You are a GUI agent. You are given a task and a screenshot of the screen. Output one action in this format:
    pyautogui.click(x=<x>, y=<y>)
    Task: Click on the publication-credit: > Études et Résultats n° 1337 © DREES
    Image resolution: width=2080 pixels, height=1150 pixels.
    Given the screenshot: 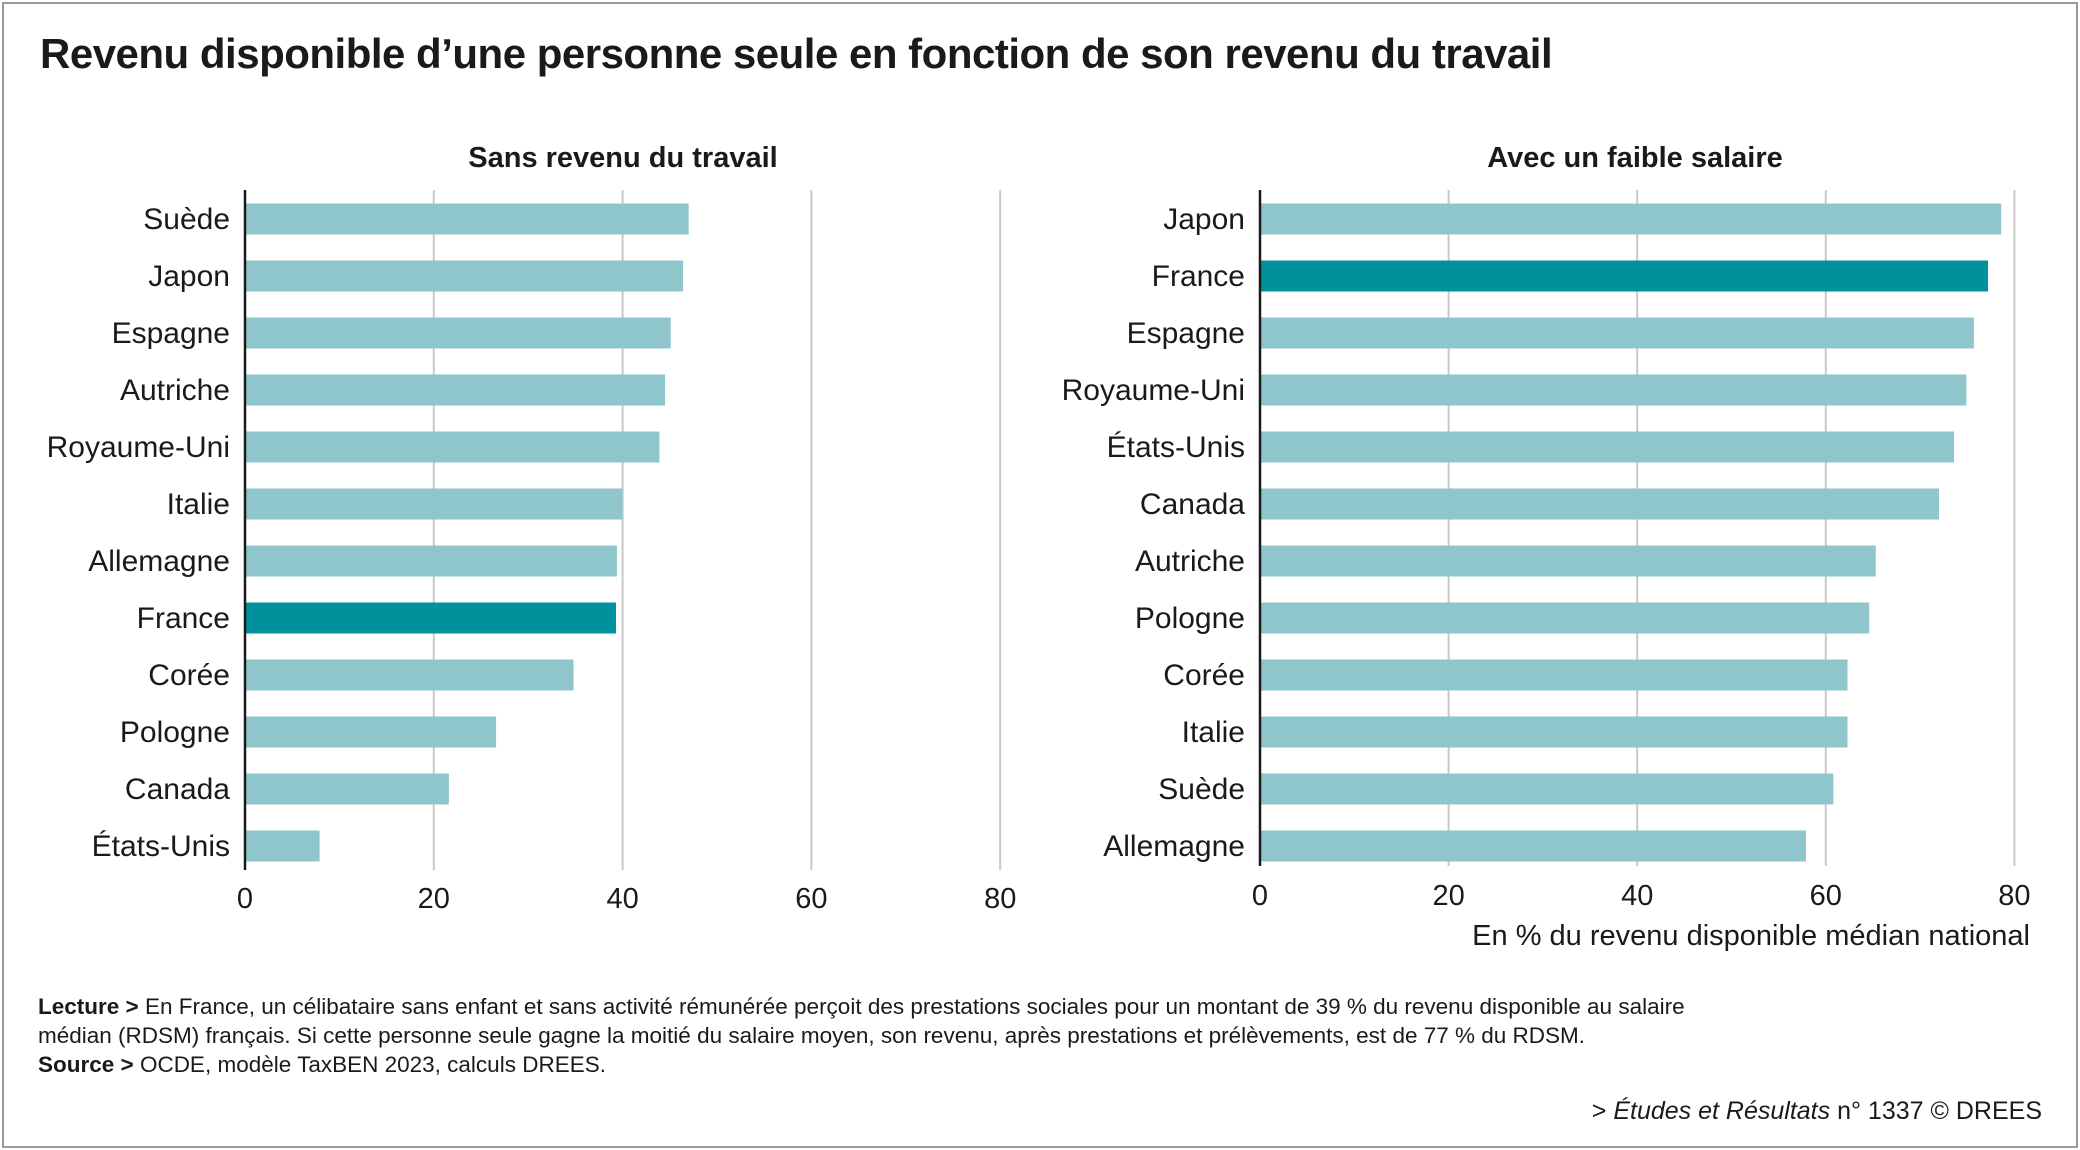 What is the action you would take?
    pyautogui.click(x=1817, y=1111)
    